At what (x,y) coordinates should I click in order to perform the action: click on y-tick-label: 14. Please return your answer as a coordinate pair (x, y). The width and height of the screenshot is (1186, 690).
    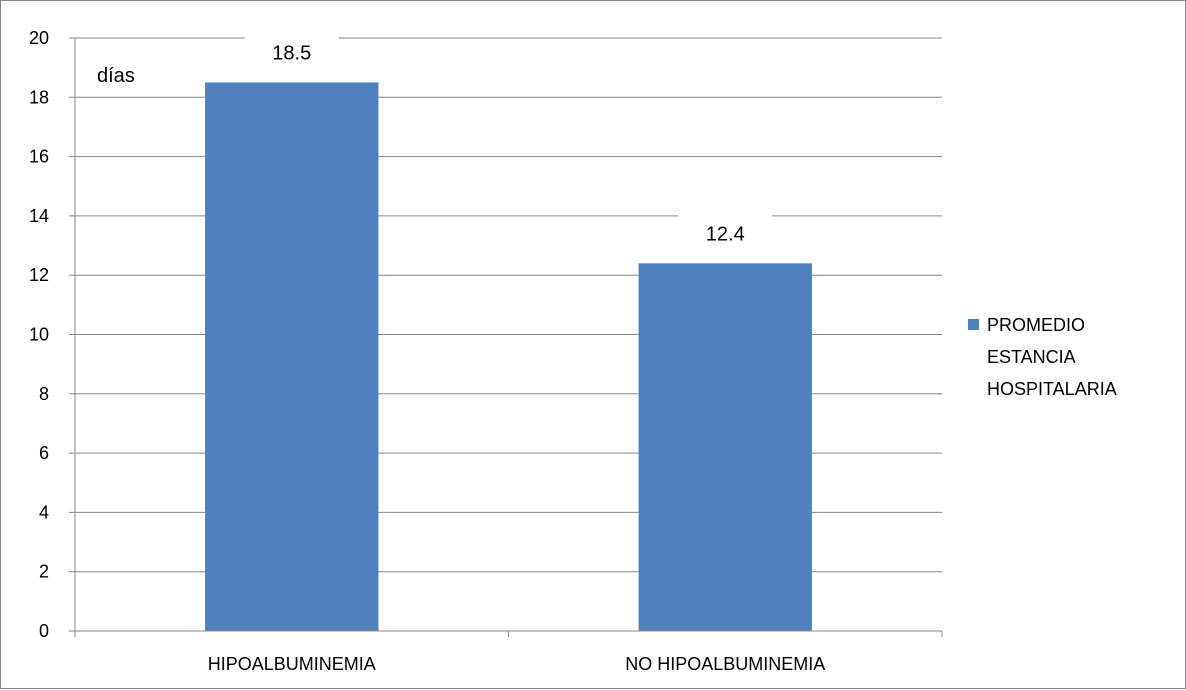
    Looking at the image, I should click on (39, 216).